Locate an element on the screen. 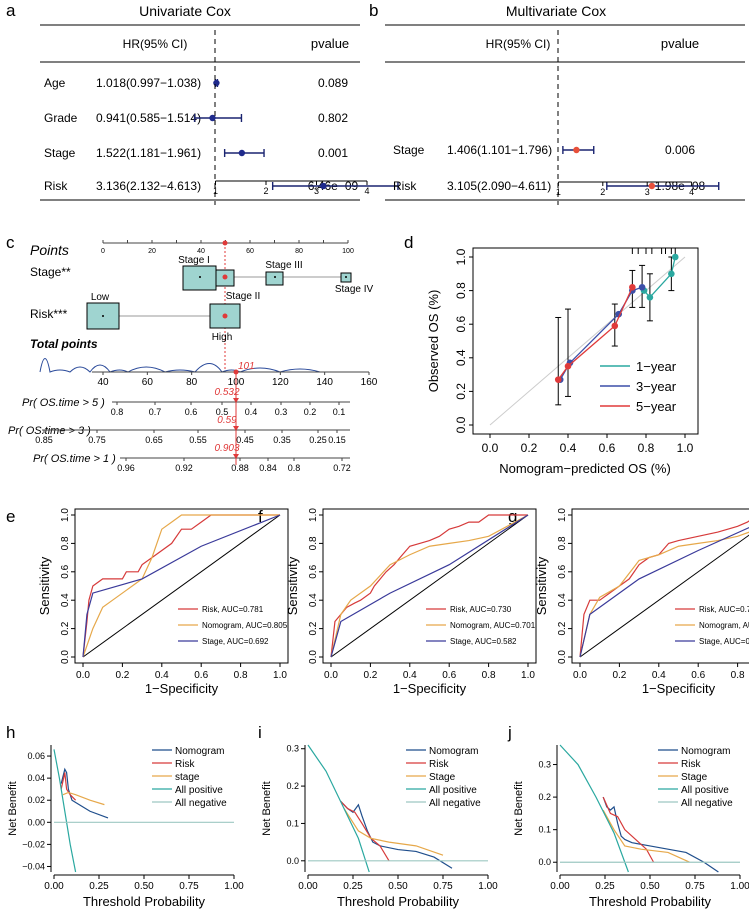 This screenshot has height=918, width=749. survival-tick-label: 0.1 is located at coordinates (339, 412).